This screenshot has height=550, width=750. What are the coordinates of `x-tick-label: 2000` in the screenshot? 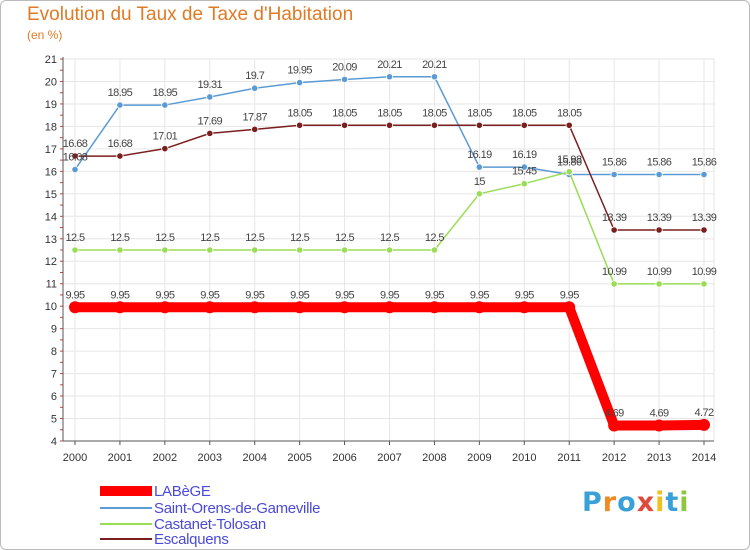 It's located at (75, 458).